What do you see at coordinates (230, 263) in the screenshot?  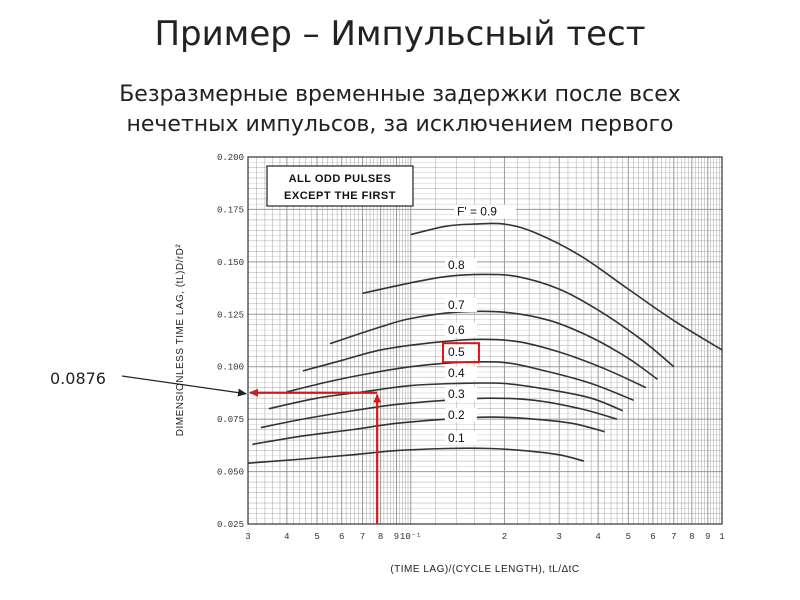 I see `y-tick-label: 0.150` at bounding box center [230, 263].